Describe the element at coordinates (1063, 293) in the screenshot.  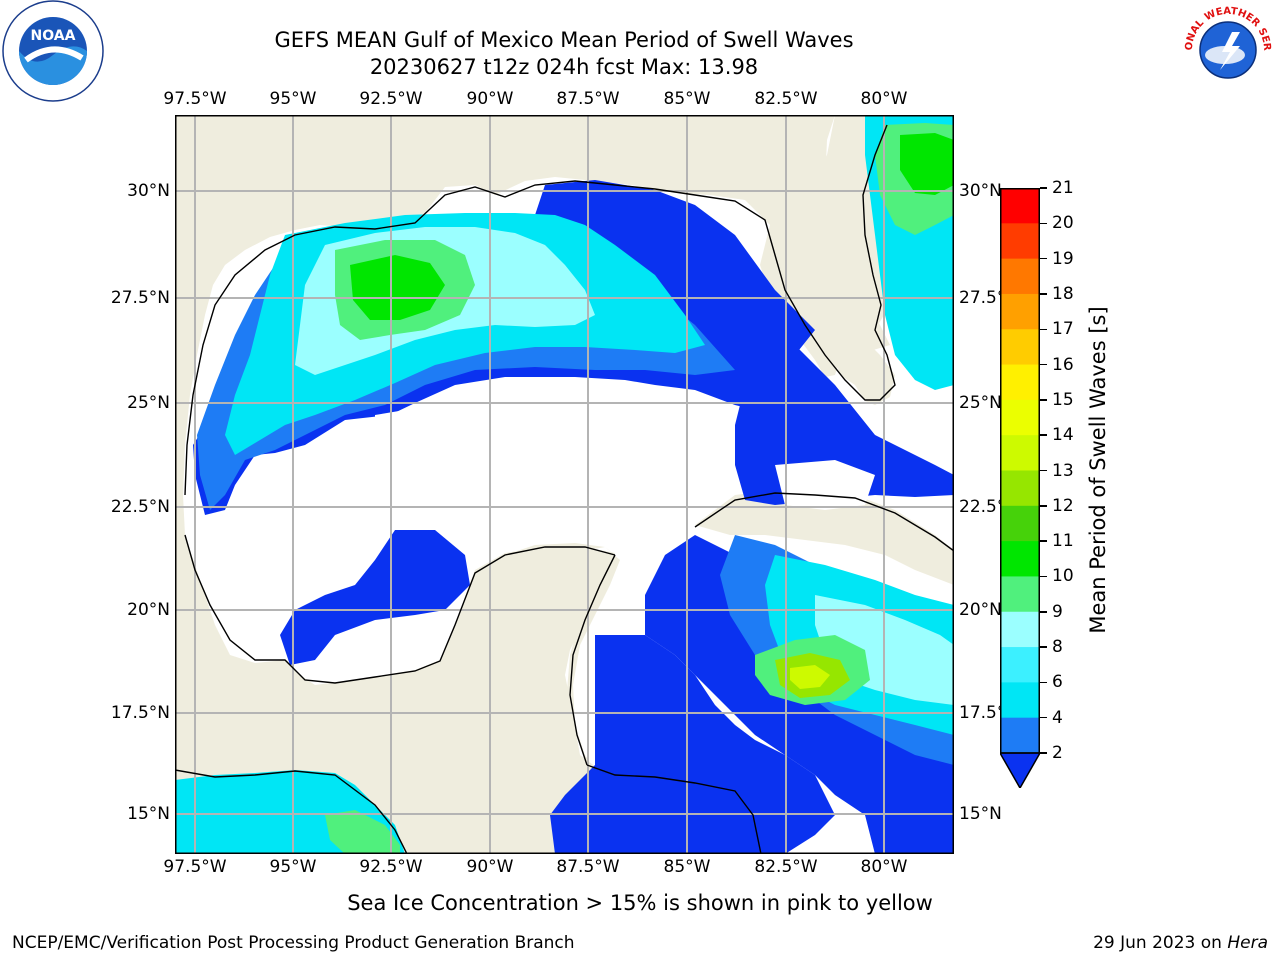
I see `colorbar-tick-label: 18` at that location.